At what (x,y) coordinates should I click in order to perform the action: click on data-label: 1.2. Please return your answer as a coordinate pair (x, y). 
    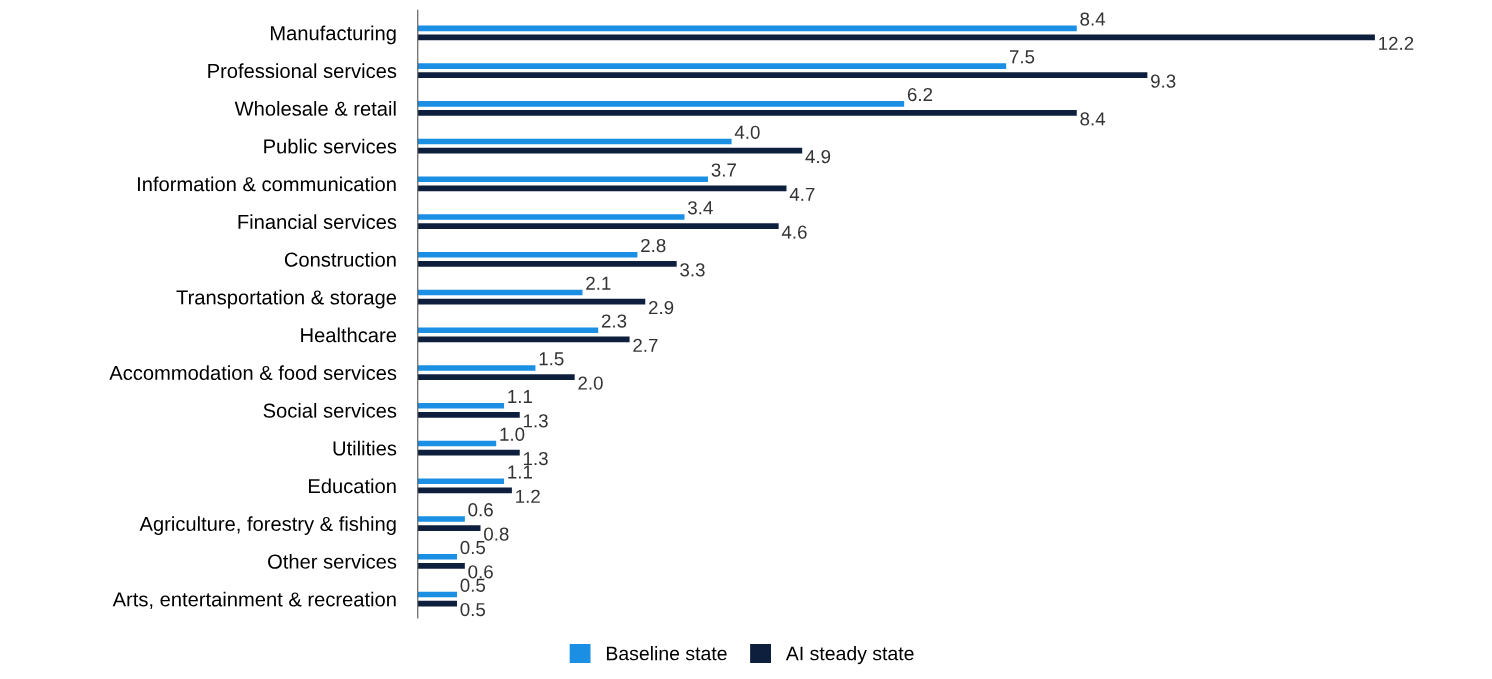
    Looking at the image, I should click on (528, 496).